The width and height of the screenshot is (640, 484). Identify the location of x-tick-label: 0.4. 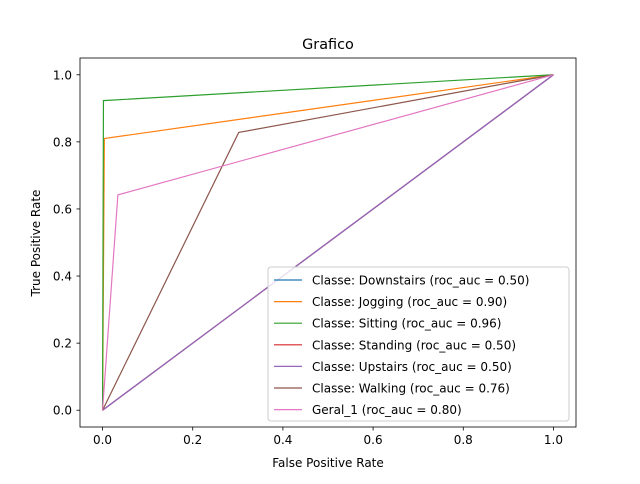
(282, 440).